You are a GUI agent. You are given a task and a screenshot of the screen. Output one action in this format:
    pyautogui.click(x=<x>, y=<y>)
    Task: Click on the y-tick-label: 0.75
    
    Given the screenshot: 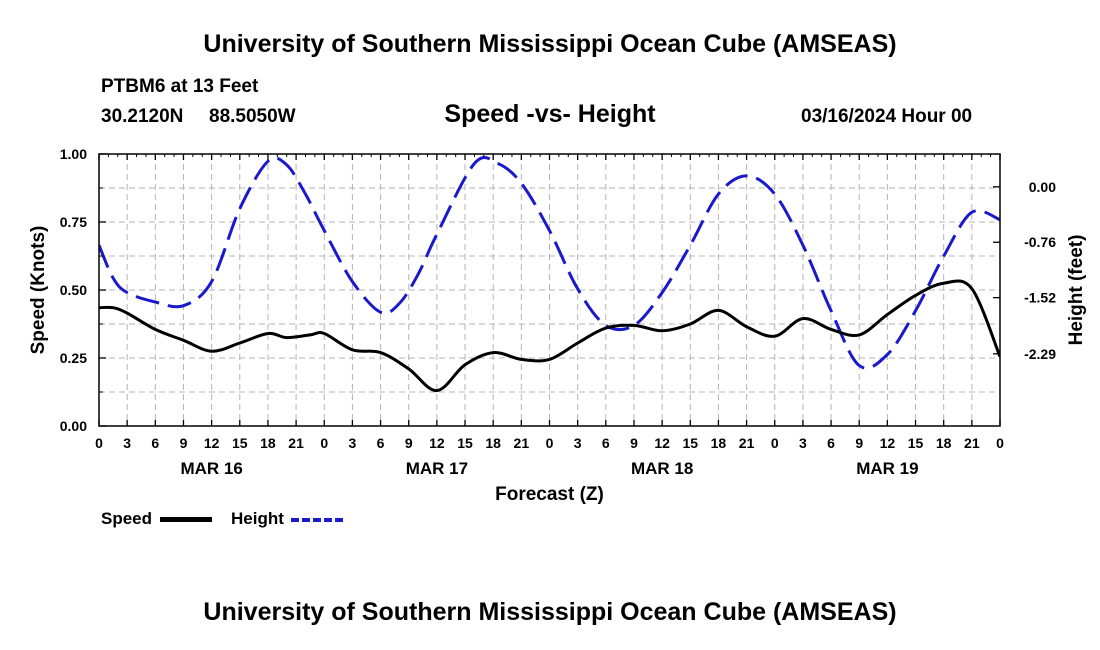 What is the action you would take?
    pyautogui.click(x=73, y=222)
    